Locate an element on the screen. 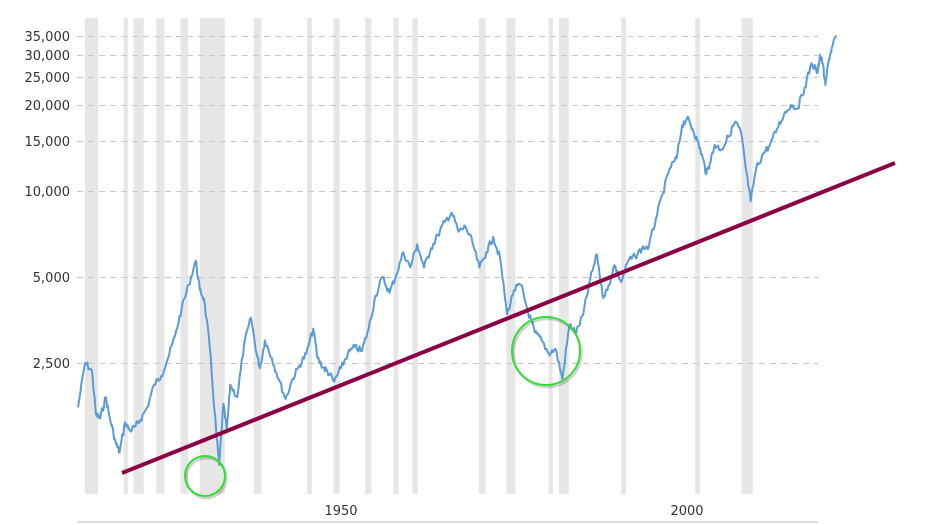  y-tick-label: 15,000 is located at coordinates (48, 142).